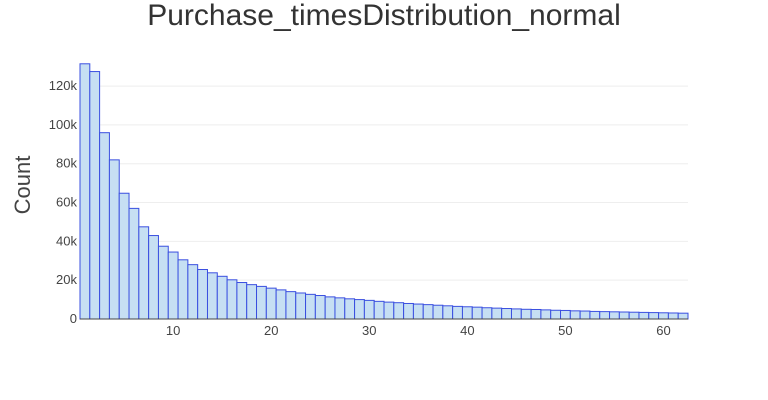 The height and width of the screenshot is (400, 768). What do you see at coordinates (63, 124) in the screenshot?
I see `y-tick-label: 100k` at bounding box center [63, 124].